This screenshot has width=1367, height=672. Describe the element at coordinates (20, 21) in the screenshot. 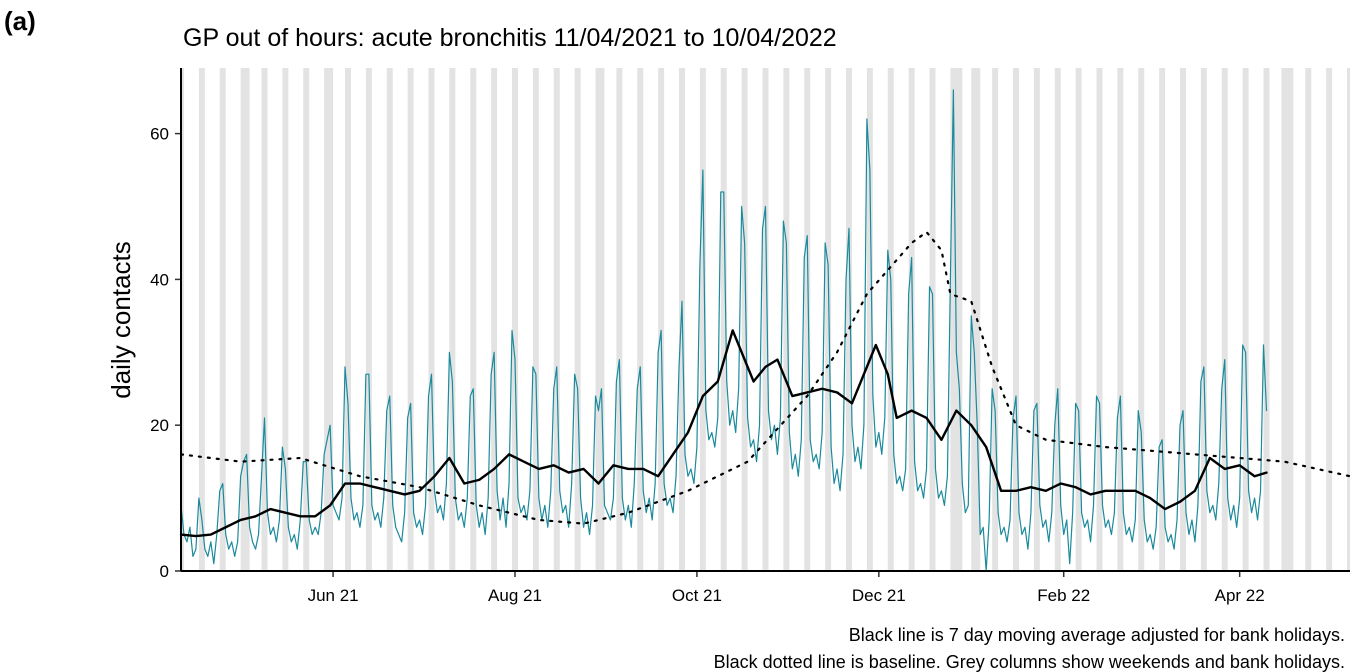

I see `panel-label: (a)` at that location.